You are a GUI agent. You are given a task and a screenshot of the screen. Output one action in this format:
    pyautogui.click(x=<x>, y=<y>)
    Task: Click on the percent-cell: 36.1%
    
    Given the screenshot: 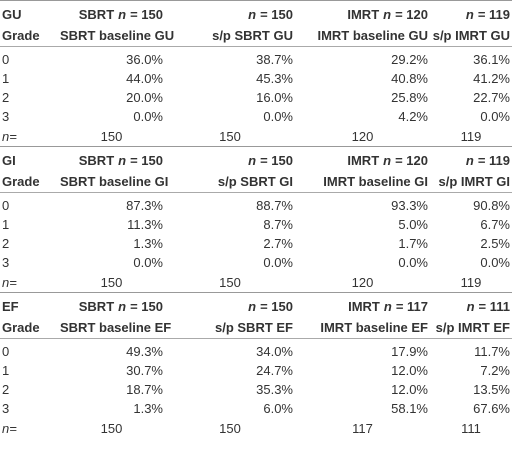 What is the action you would take?
    pyautogui.click(x=491, y=59)
    